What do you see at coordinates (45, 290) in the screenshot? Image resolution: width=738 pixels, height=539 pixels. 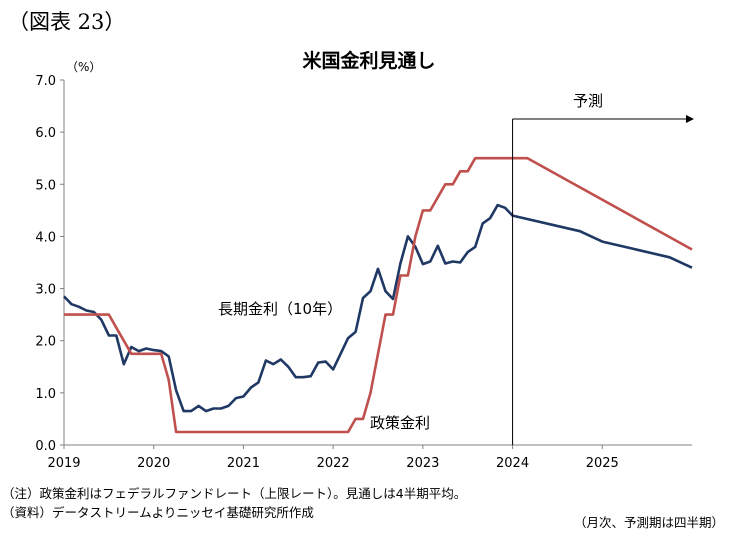 I see `y-tick-label: 3.0` at bounding box center [45, 290].